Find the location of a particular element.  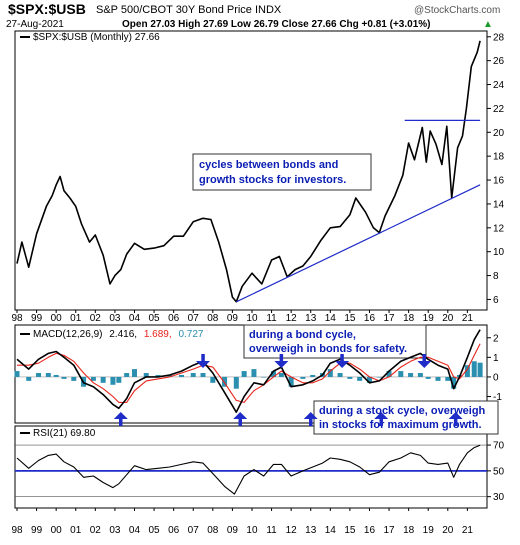

macd-legend-label: MACD(12,26,9) is located at coordinates (67, 334).